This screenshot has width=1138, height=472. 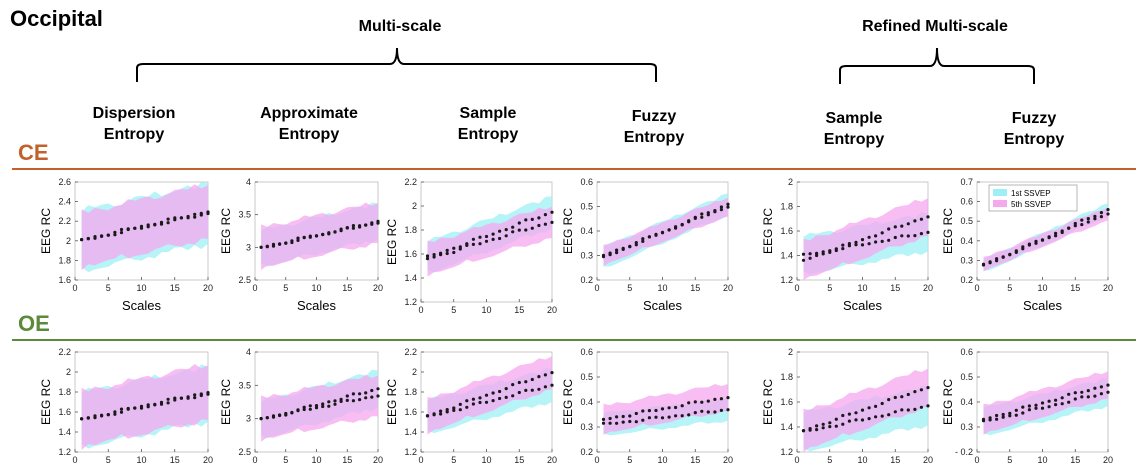 What do you see at coordinates (937, 65) in the screenshot?
I see `brace-refined` at bounding box center [937, 65].